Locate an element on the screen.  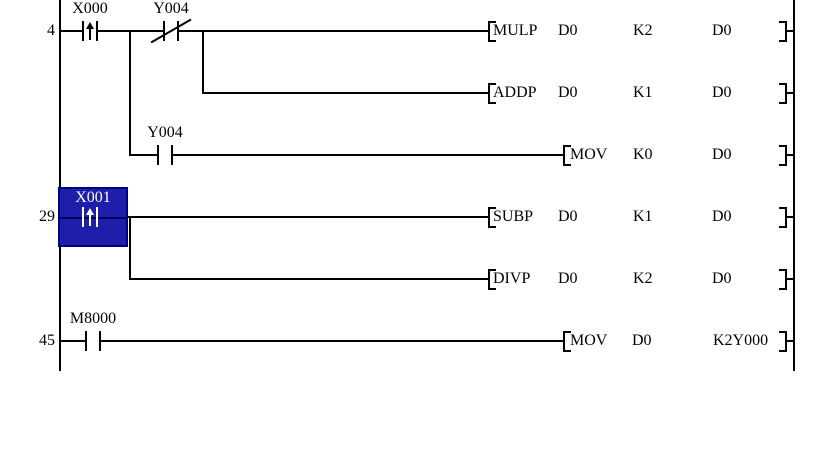
step-number: 45 is located at coordinates (47, 340).